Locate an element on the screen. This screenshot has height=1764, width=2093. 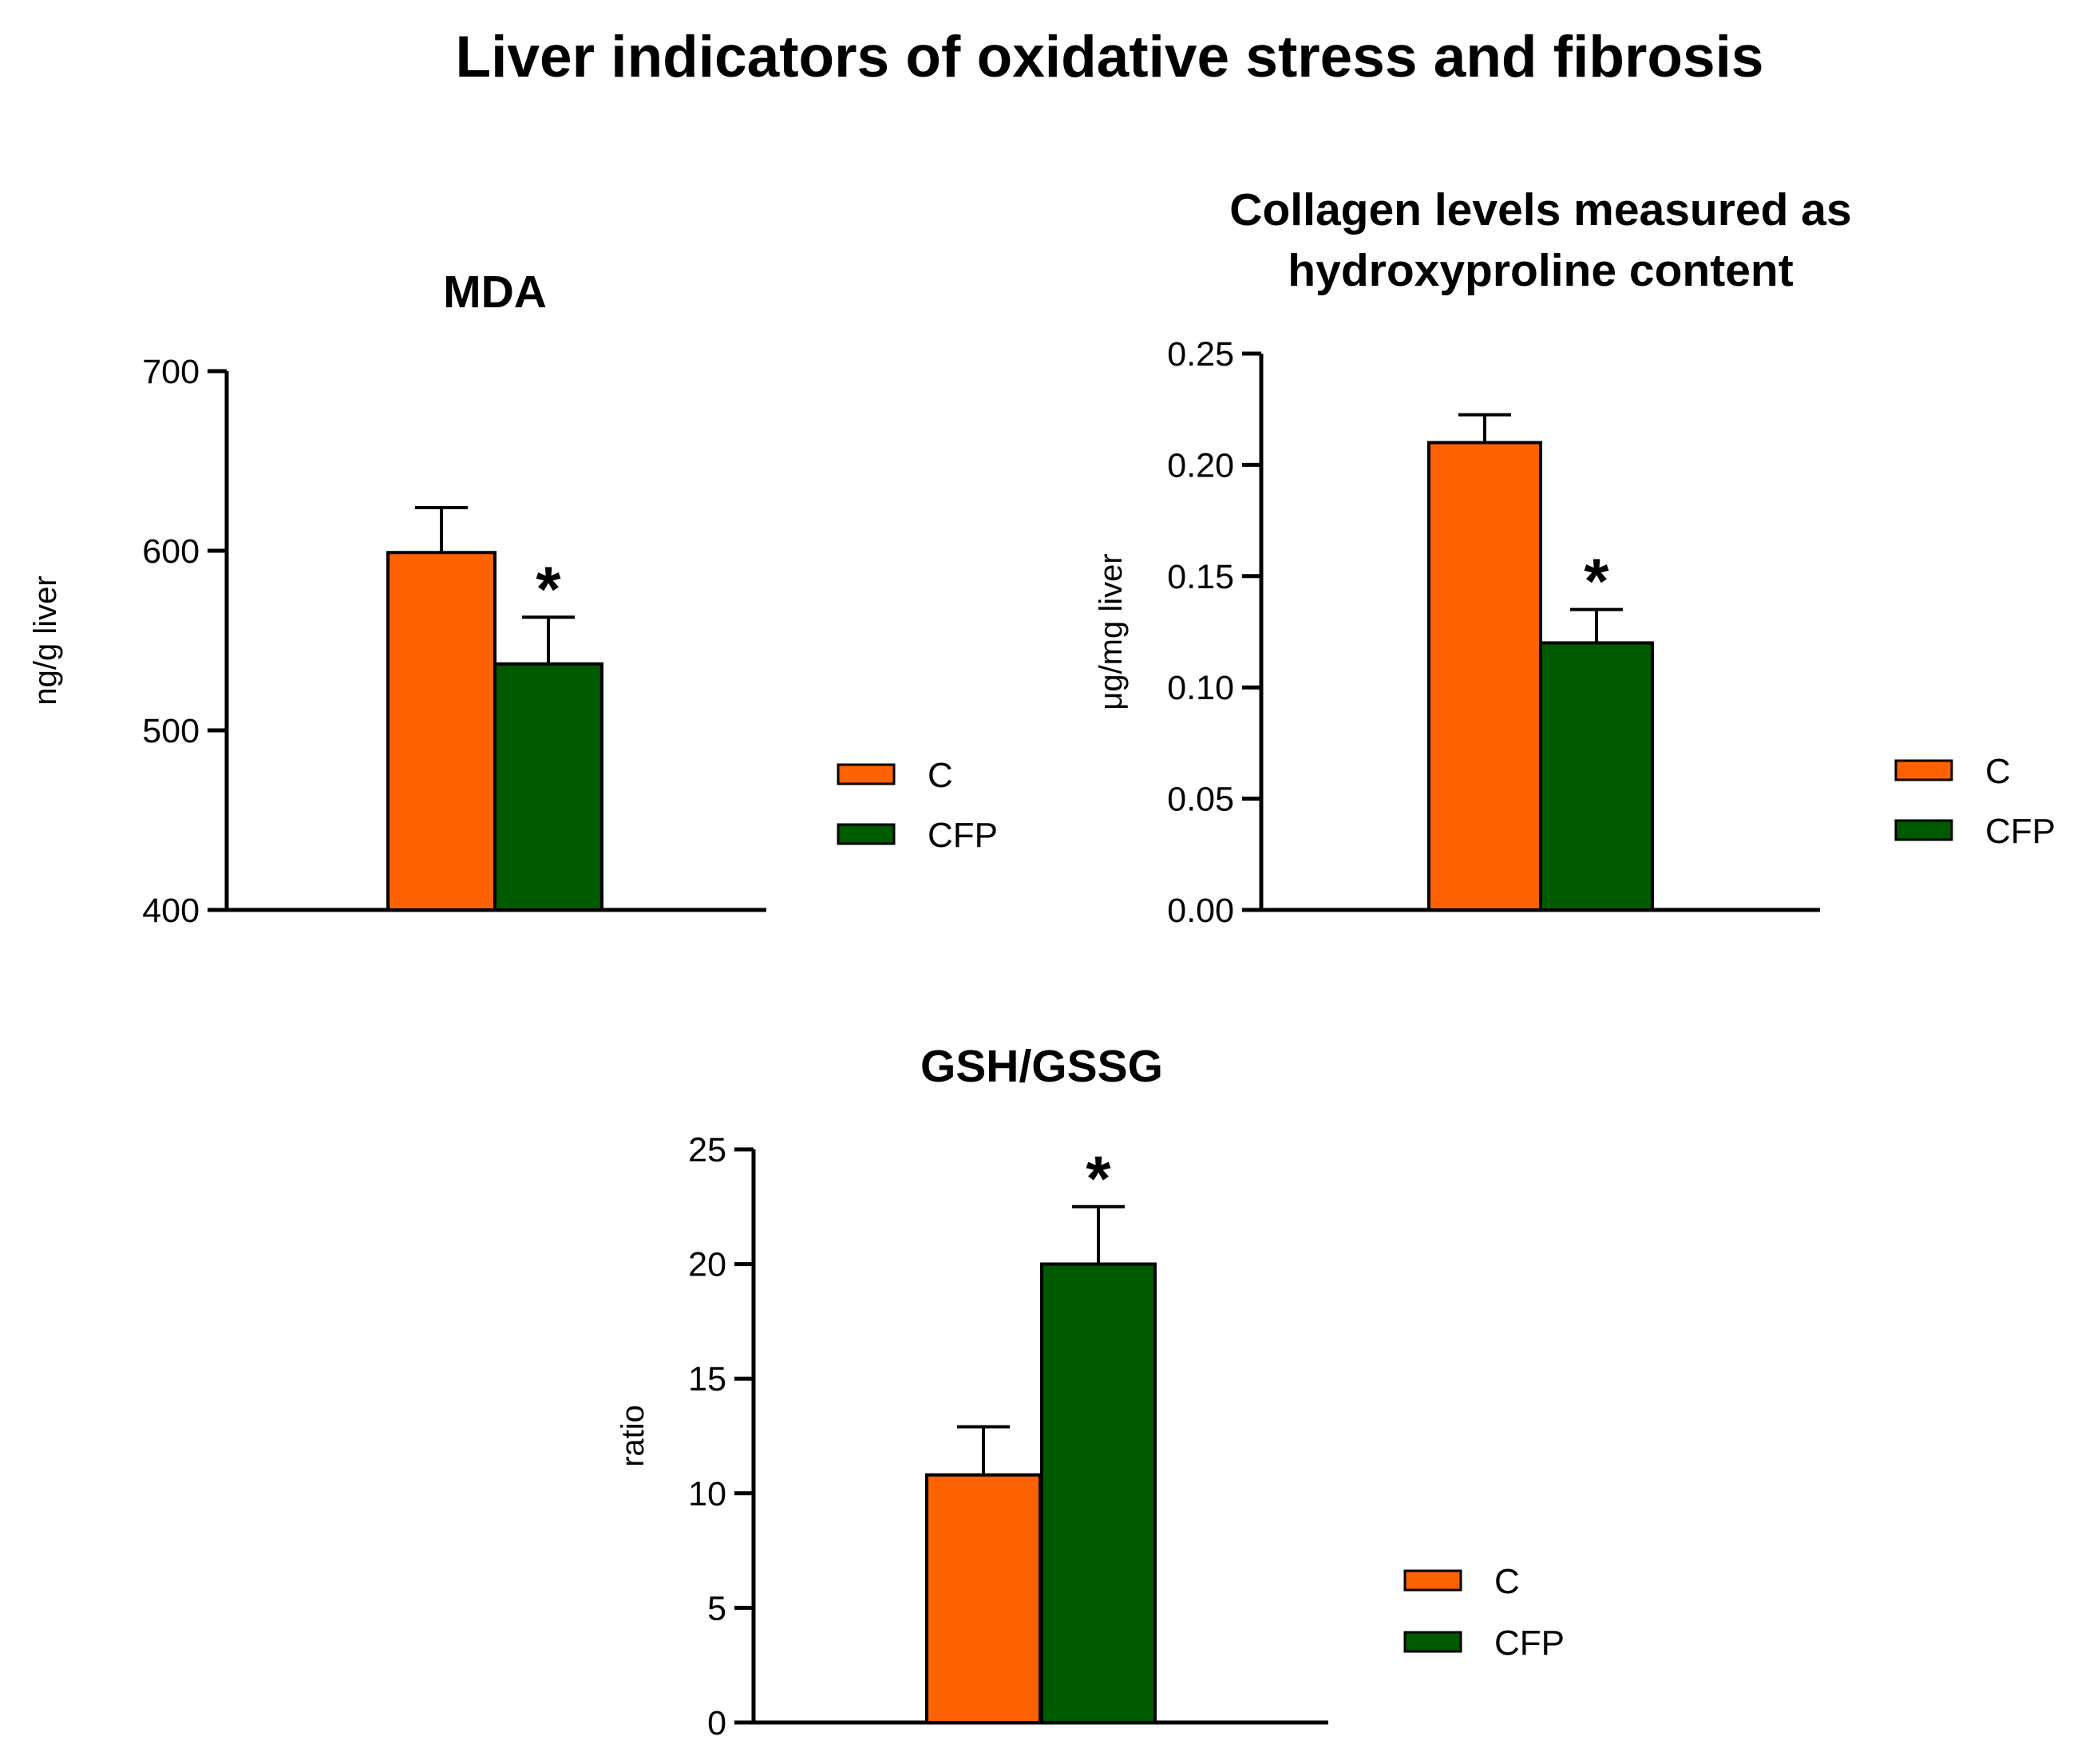
y-tick-label: 0.25 is located at coordinates (1200, 355).